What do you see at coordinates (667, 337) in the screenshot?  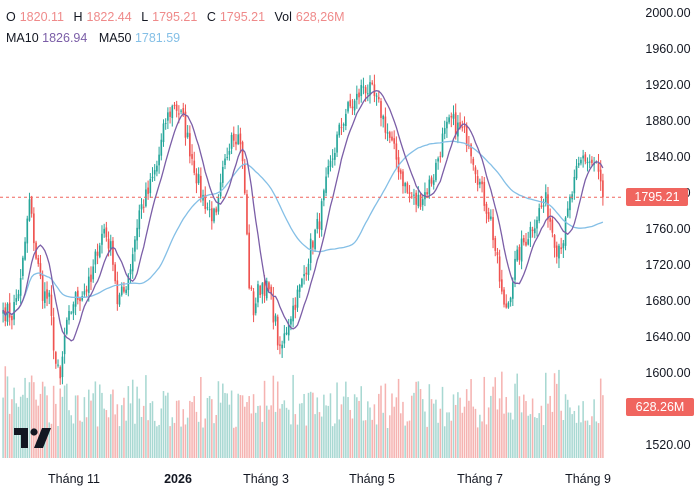 I see `price-tick-label: 1640.00` at bounding box center [667, 337].